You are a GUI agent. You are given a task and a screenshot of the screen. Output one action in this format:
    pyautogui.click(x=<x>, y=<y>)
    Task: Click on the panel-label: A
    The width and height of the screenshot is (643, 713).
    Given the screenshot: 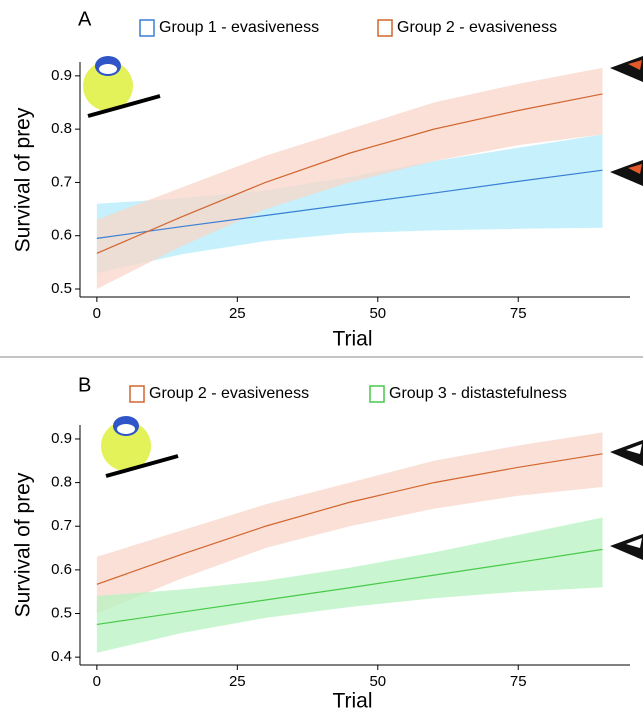 What is the action you would take?
    pyautogui.click(x=85, y=19)
    